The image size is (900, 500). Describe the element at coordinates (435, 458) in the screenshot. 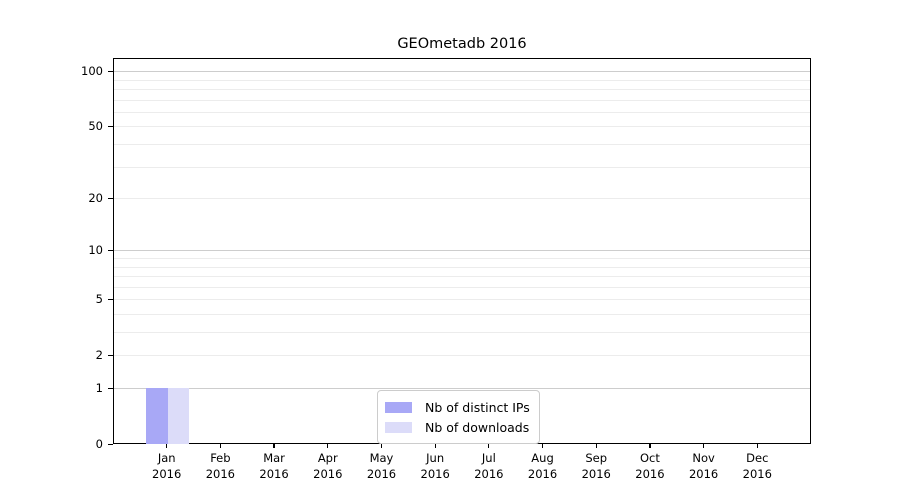

I see `x-tick-month: Jun` at that location.